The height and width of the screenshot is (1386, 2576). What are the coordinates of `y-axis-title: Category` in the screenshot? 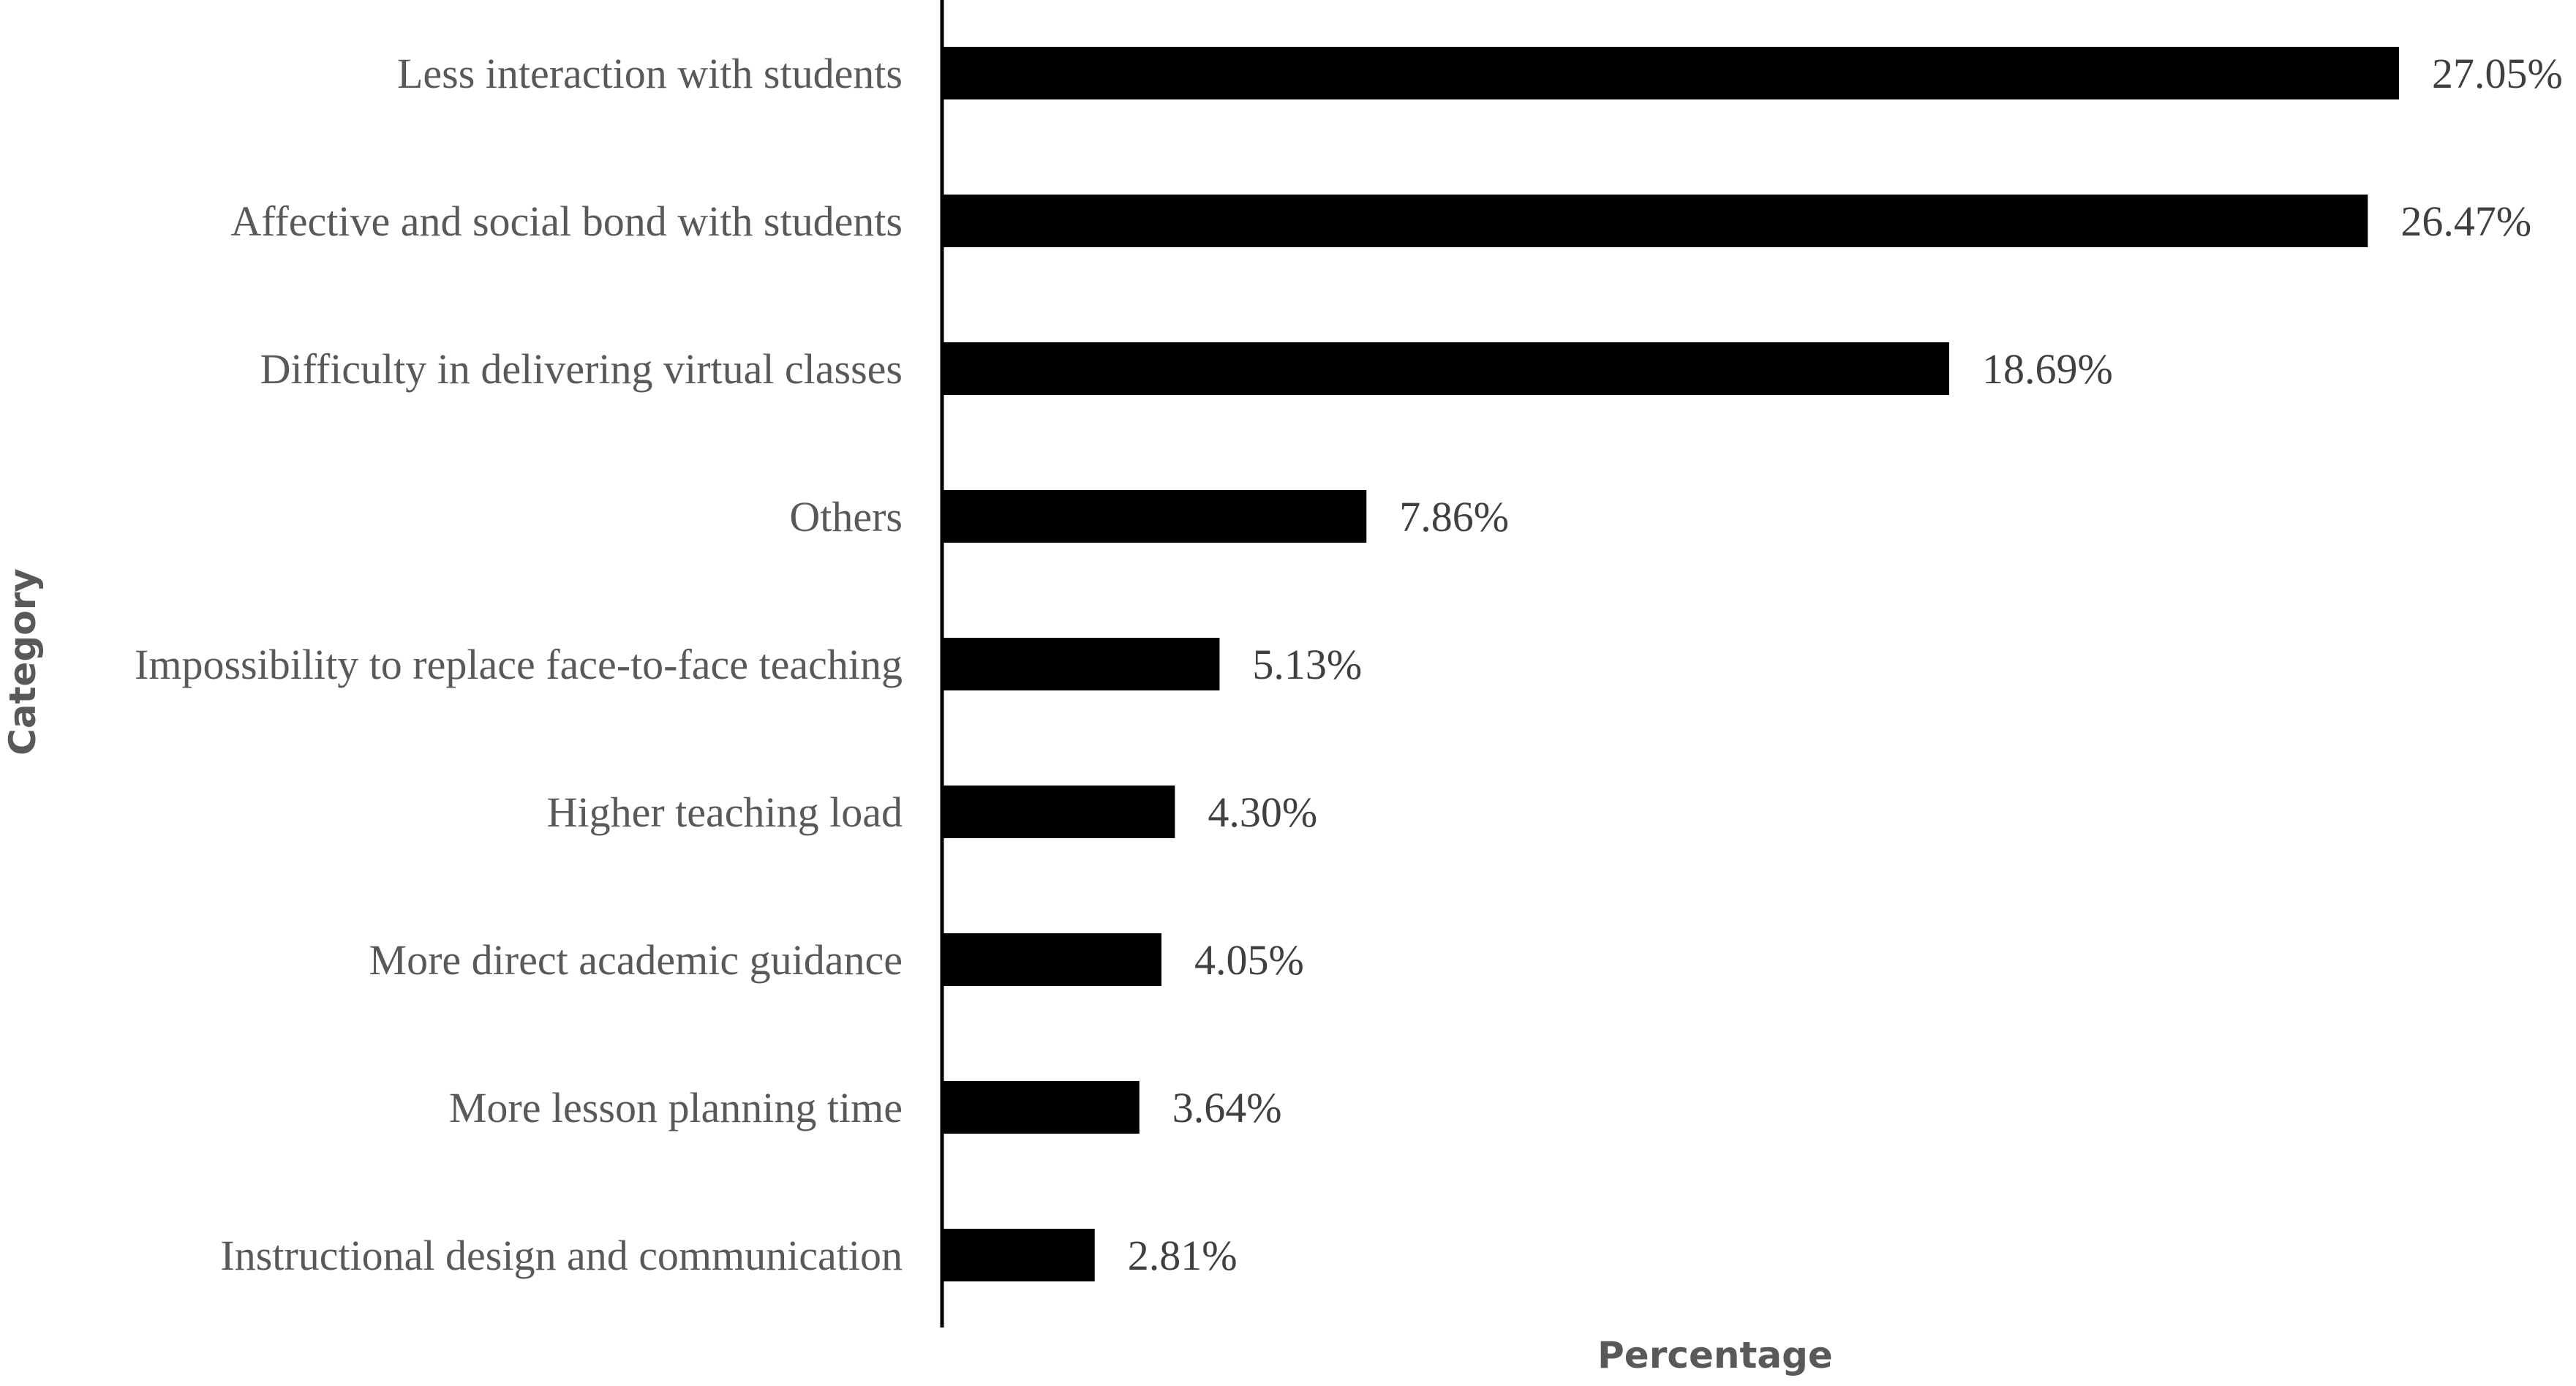 It's located at (22, 662).